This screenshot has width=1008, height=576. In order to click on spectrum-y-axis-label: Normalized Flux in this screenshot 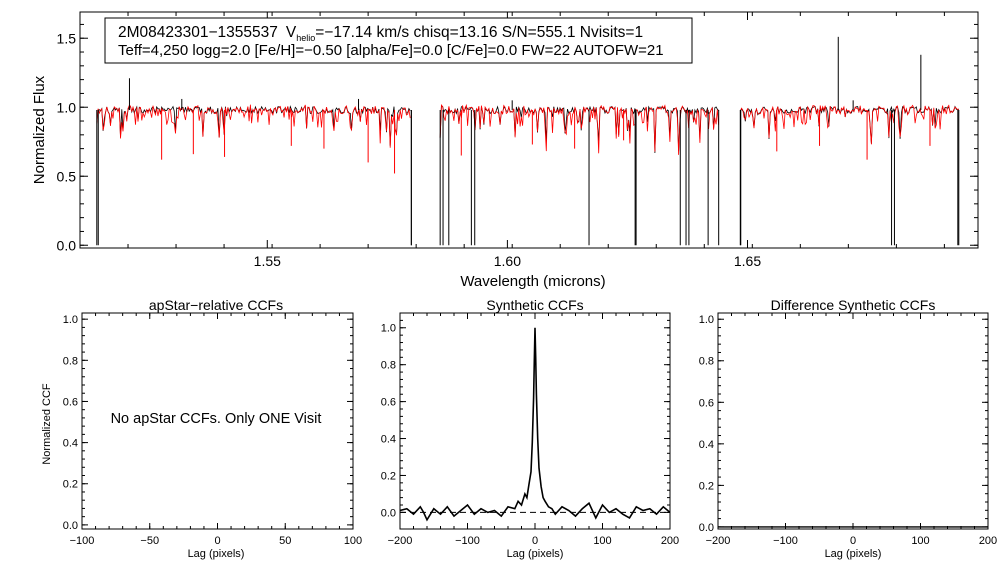, I will do `click(39, 129)`.